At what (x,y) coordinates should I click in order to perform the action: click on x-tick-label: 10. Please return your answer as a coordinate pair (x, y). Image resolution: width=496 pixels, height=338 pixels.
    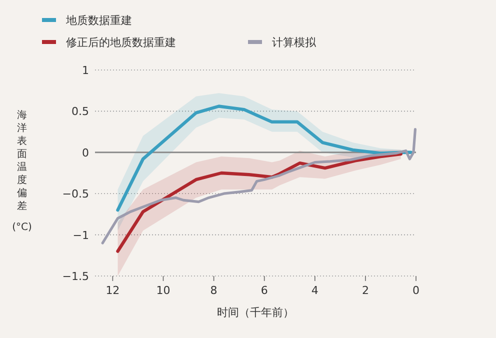
    Looking at the image, I should click on (163, 290).